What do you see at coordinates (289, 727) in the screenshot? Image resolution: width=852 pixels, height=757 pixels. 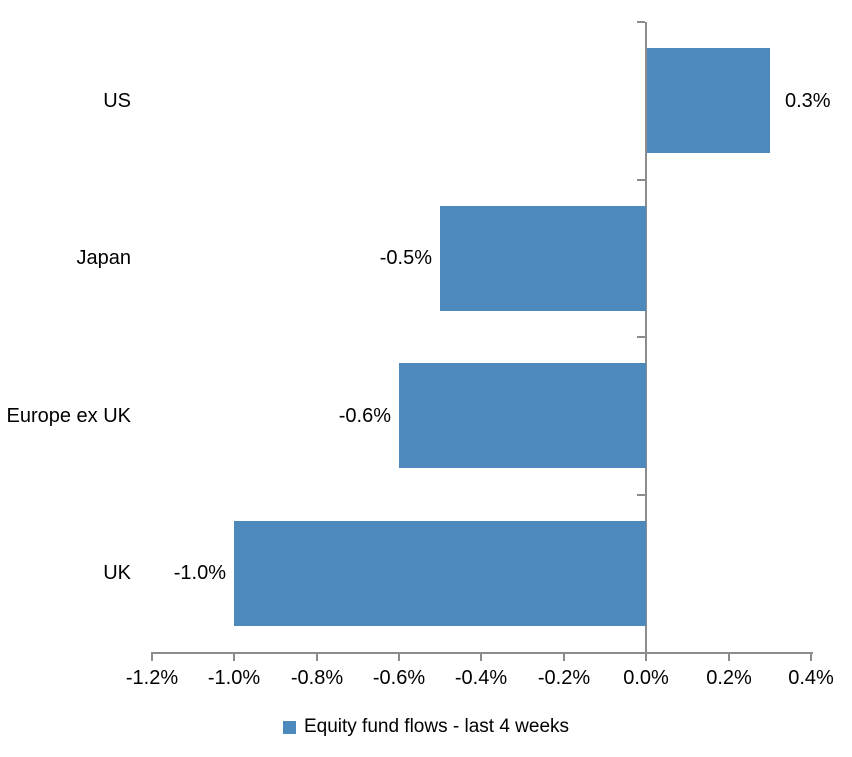 I see `legend-swatch-icon` at bounding box center [289, 727].